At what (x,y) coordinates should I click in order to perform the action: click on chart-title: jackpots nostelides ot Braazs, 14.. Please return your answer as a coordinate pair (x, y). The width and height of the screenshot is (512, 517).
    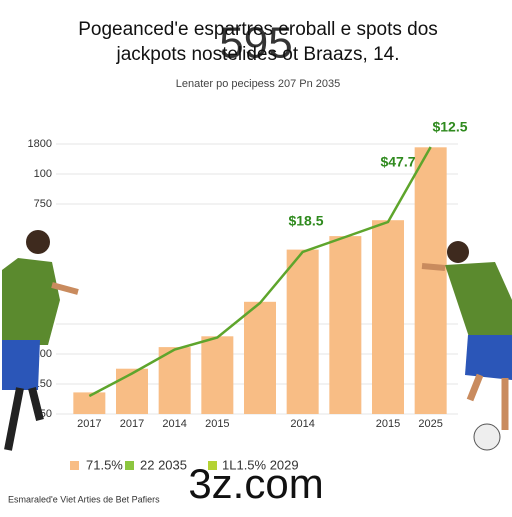
    Looking at the image, I should click on (257, 54).